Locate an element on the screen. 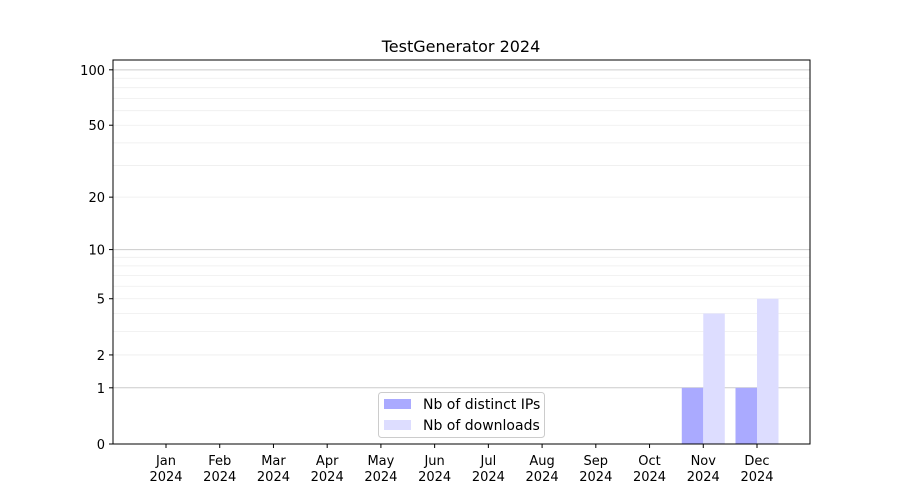 This screenshot has height=504, width=900. legend-label-distinct-ips: Nb of distinct IPs is located at coordinates (481, 405).